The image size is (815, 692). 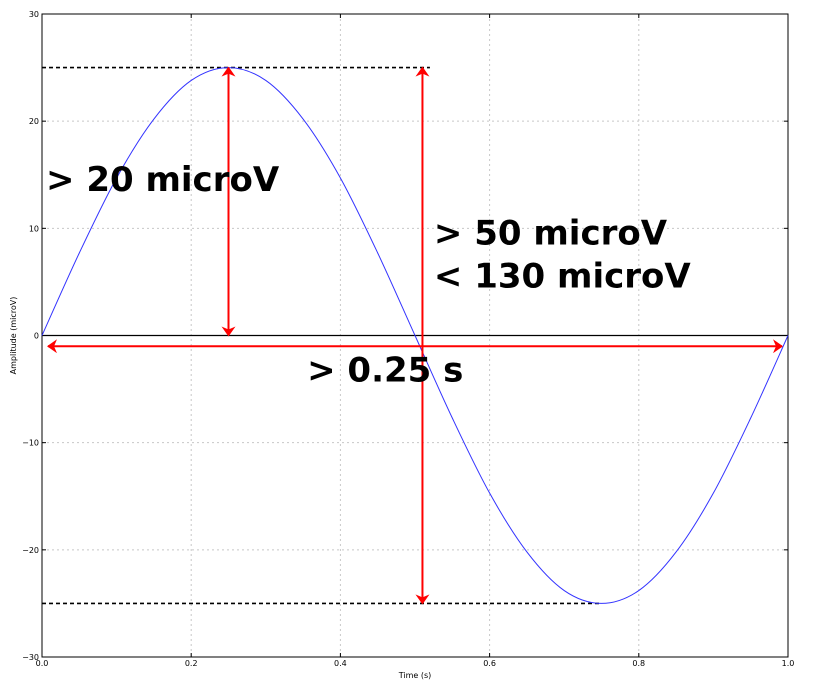 I want to click on annotation-label: > 0.25 s, so click(x=385, y=371).